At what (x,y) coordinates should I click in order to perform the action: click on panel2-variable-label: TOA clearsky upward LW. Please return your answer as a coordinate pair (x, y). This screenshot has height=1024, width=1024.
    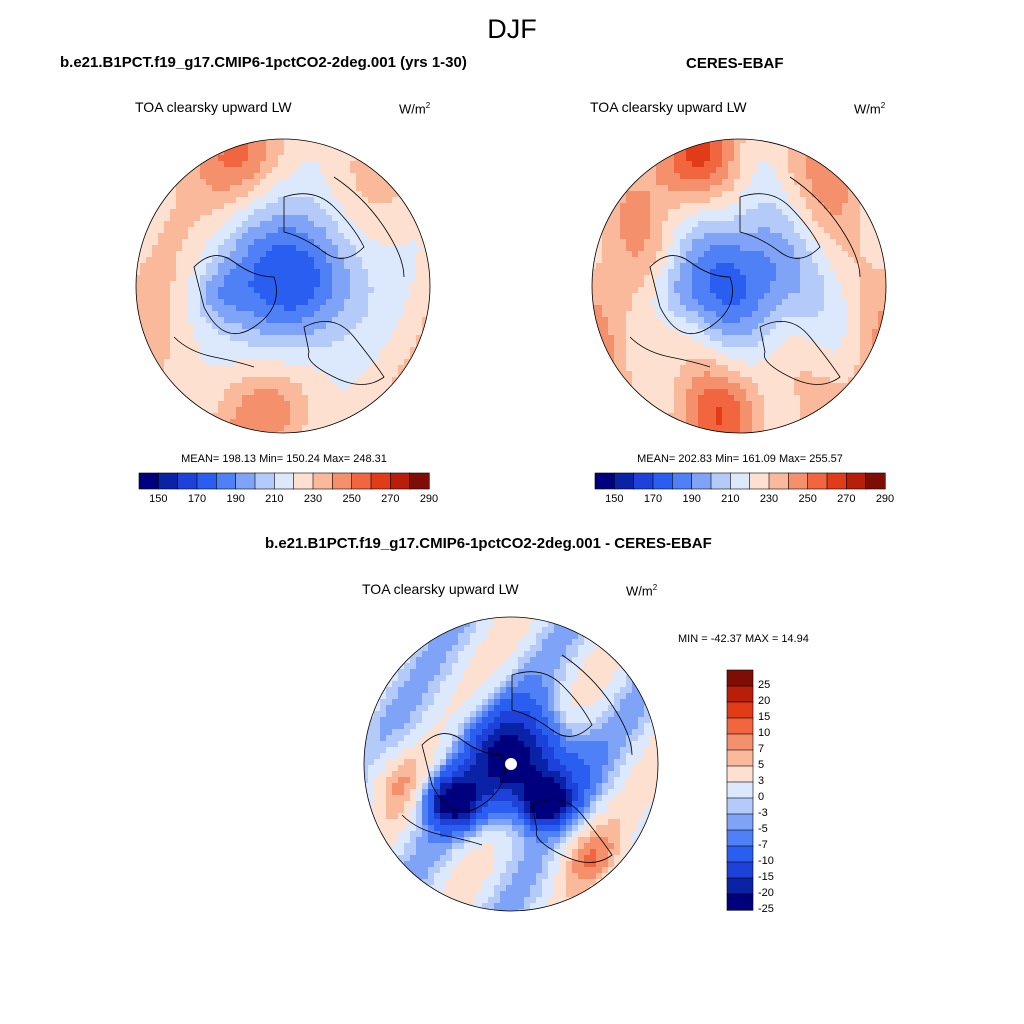
    Looking at the image, I should click on (668, 107).